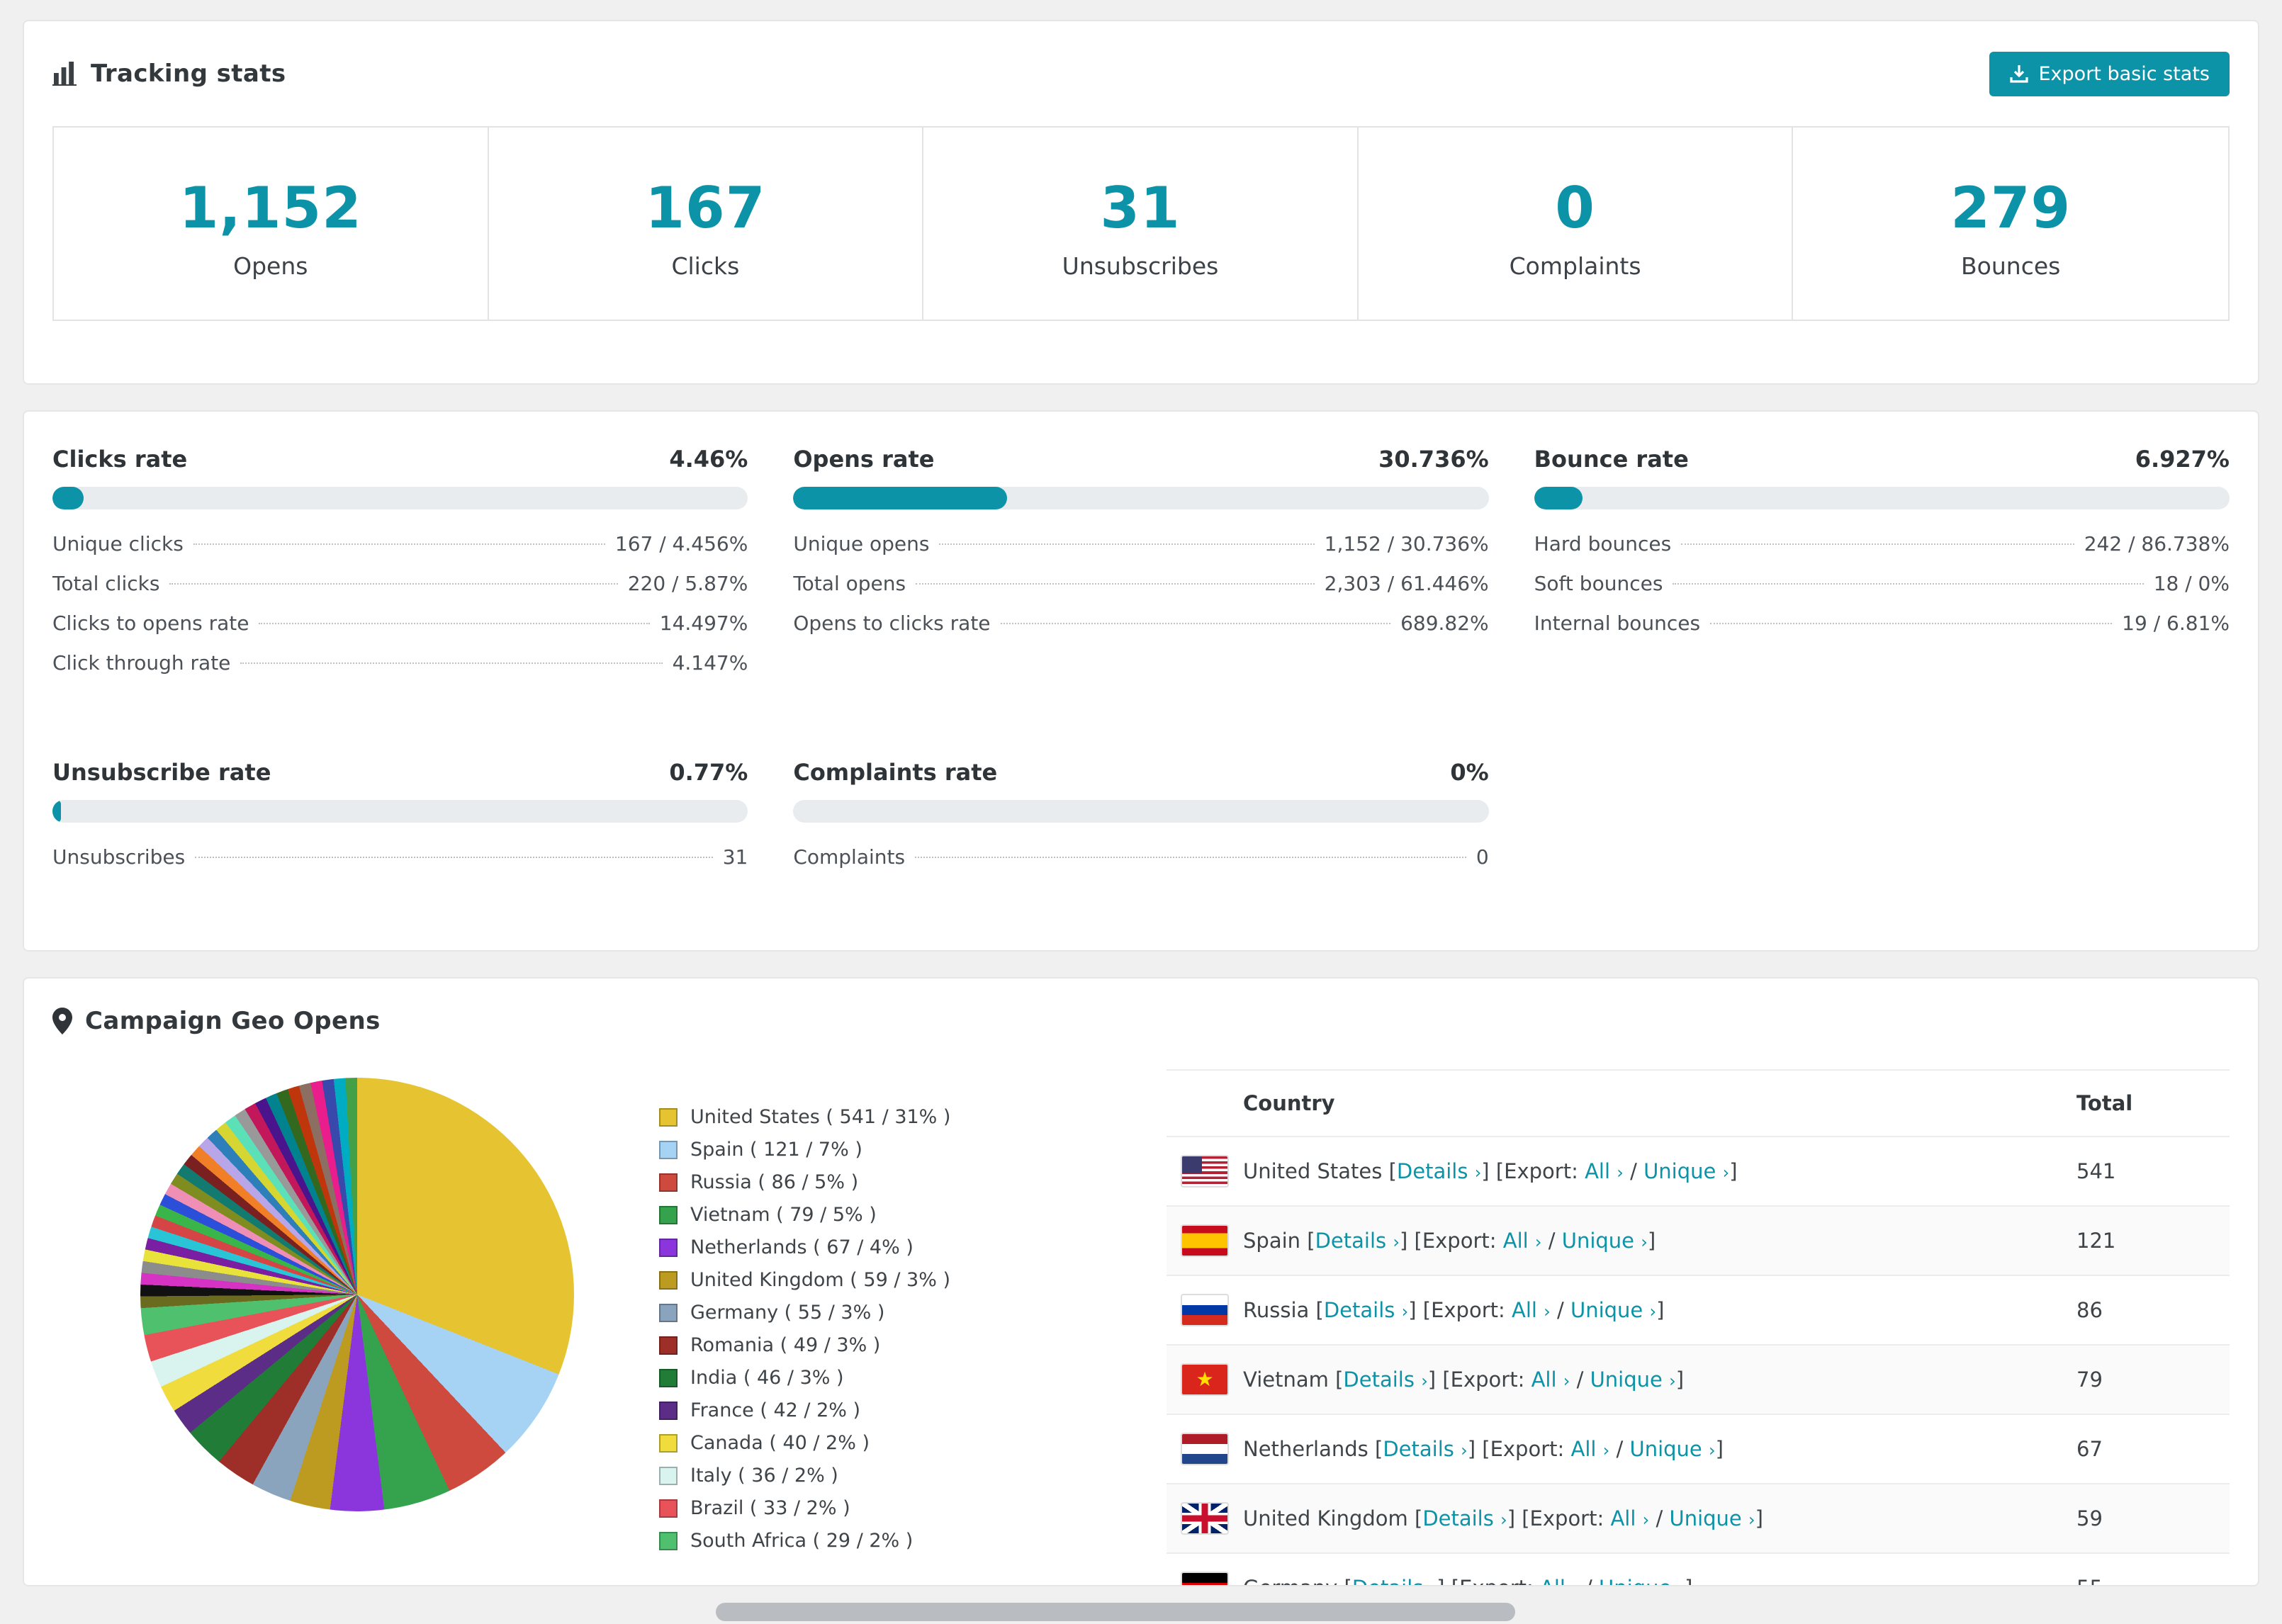 Image resolution: width=2282 pixels, height=1624 pixels. I want to click on rate-detail-value: 4.147%, so click(710, 663).